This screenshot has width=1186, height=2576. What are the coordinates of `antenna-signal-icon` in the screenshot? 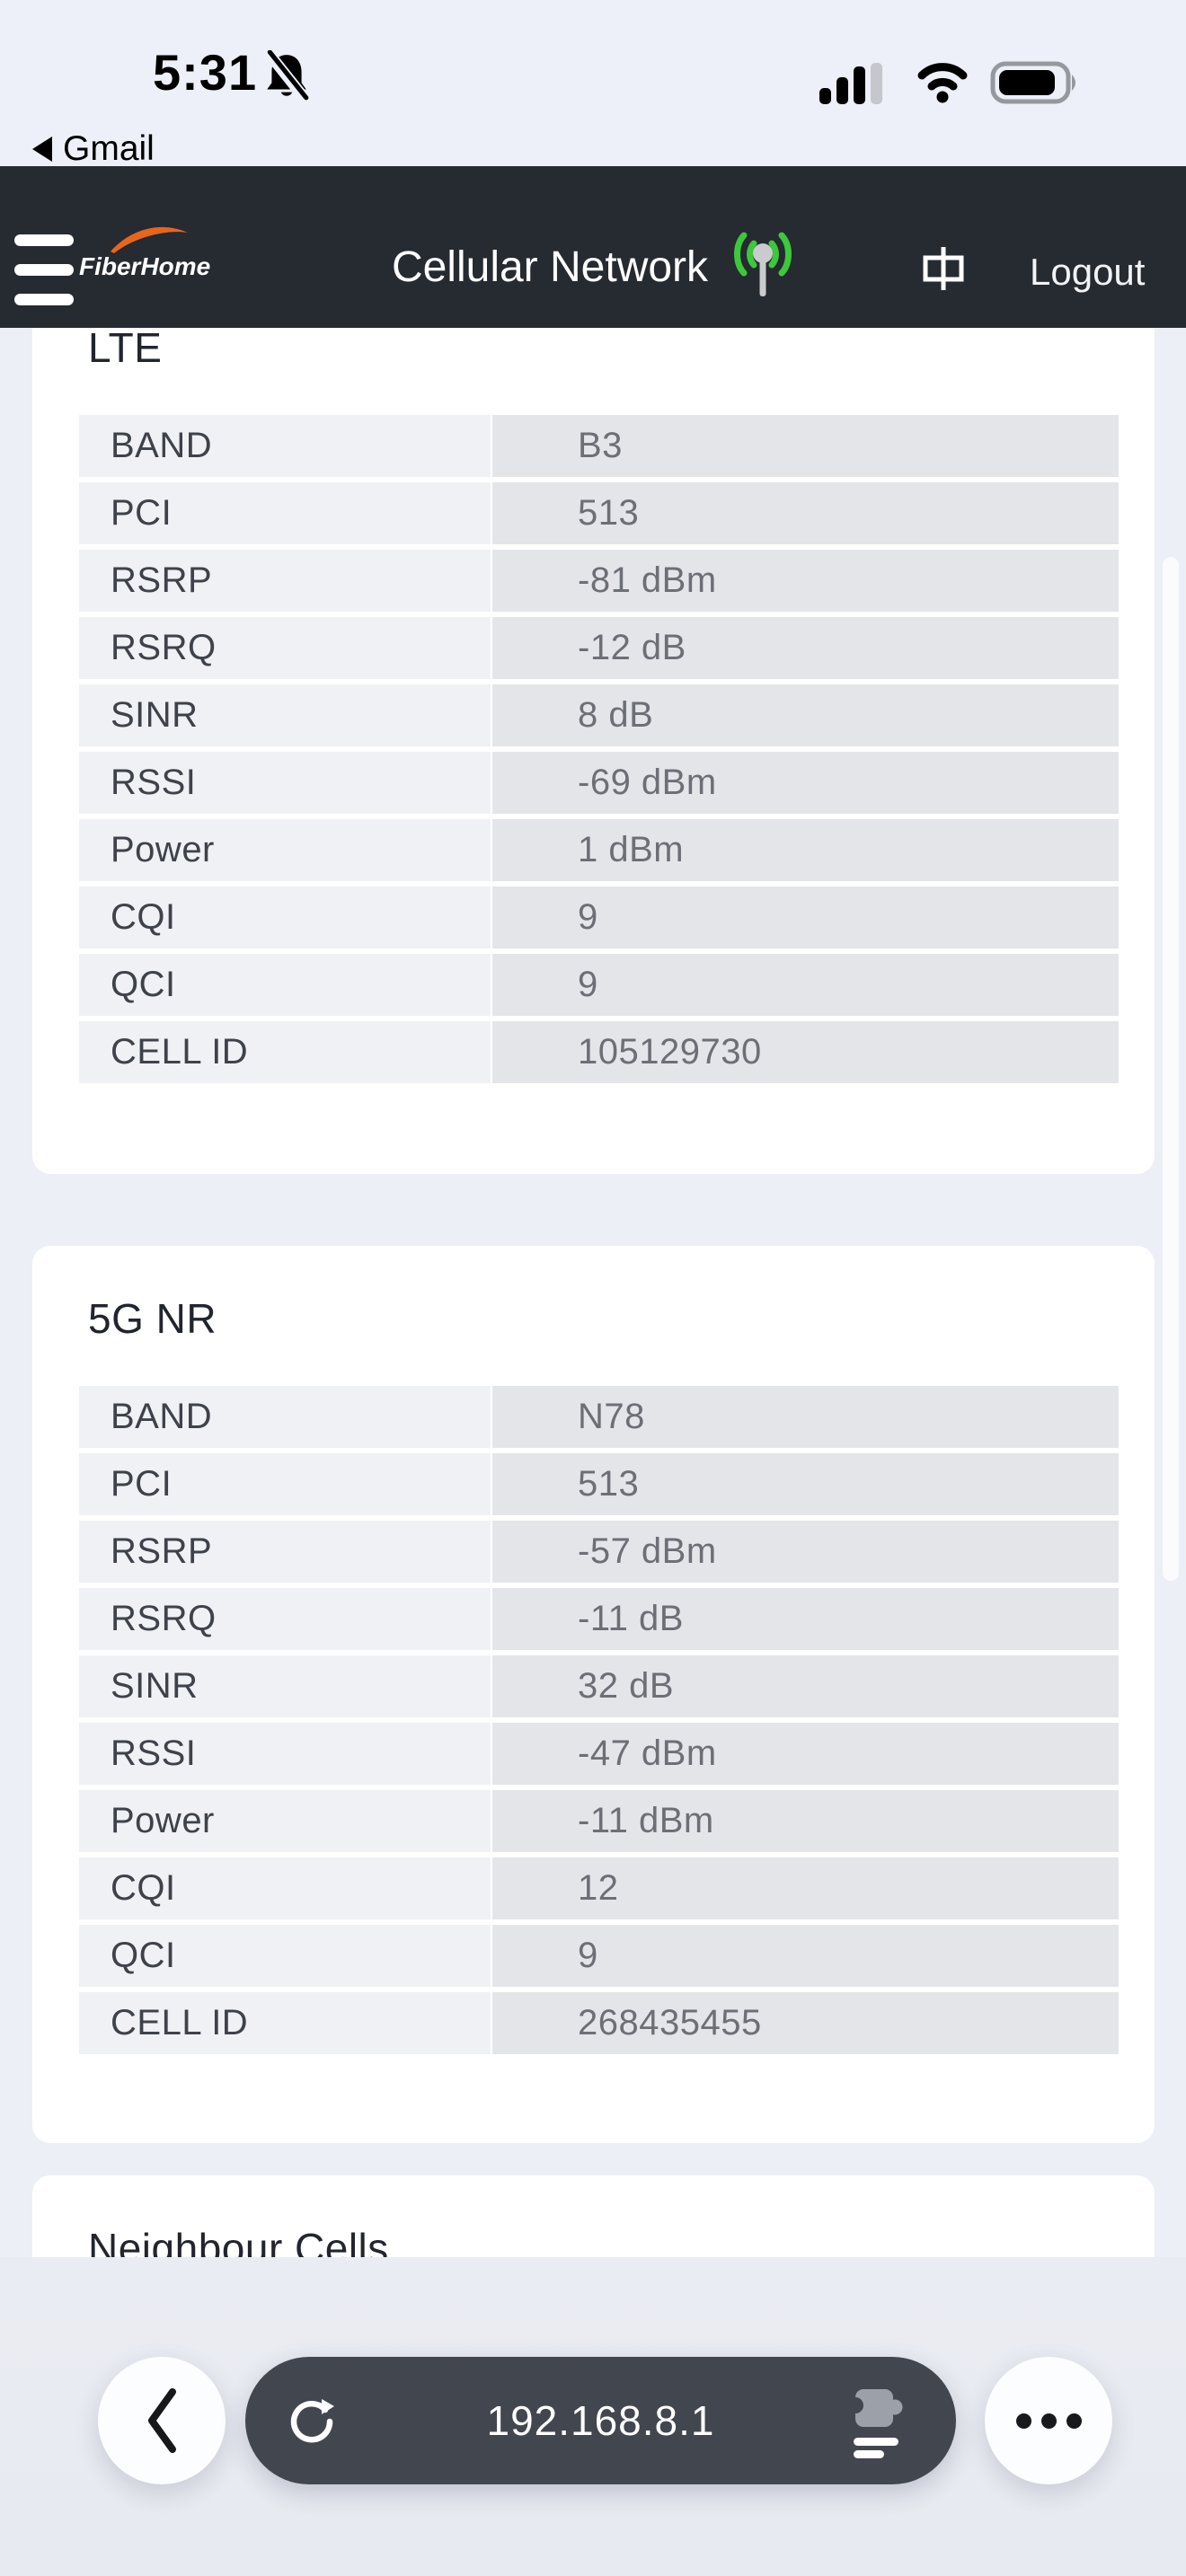 It's located at (762, 267).